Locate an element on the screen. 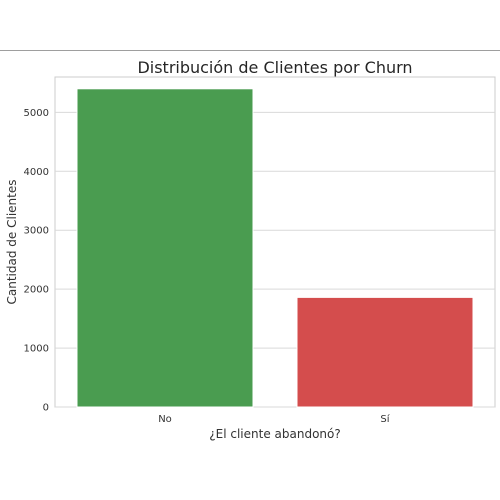  x-axis-ticks: No Sí is located at coordinates (274, 419).